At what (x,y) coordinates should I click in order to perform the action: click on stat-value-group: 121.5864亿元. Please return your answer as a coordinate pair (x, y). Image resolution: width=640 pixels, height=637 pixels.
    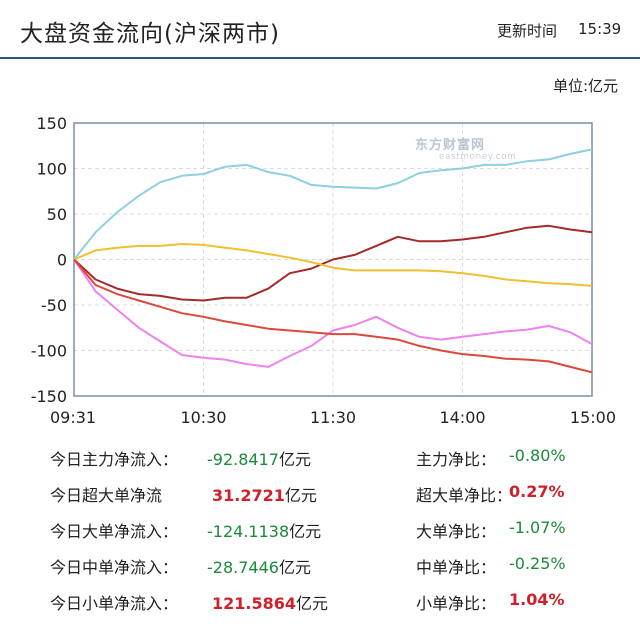
    Looking at the image, I should click on (267, 602).